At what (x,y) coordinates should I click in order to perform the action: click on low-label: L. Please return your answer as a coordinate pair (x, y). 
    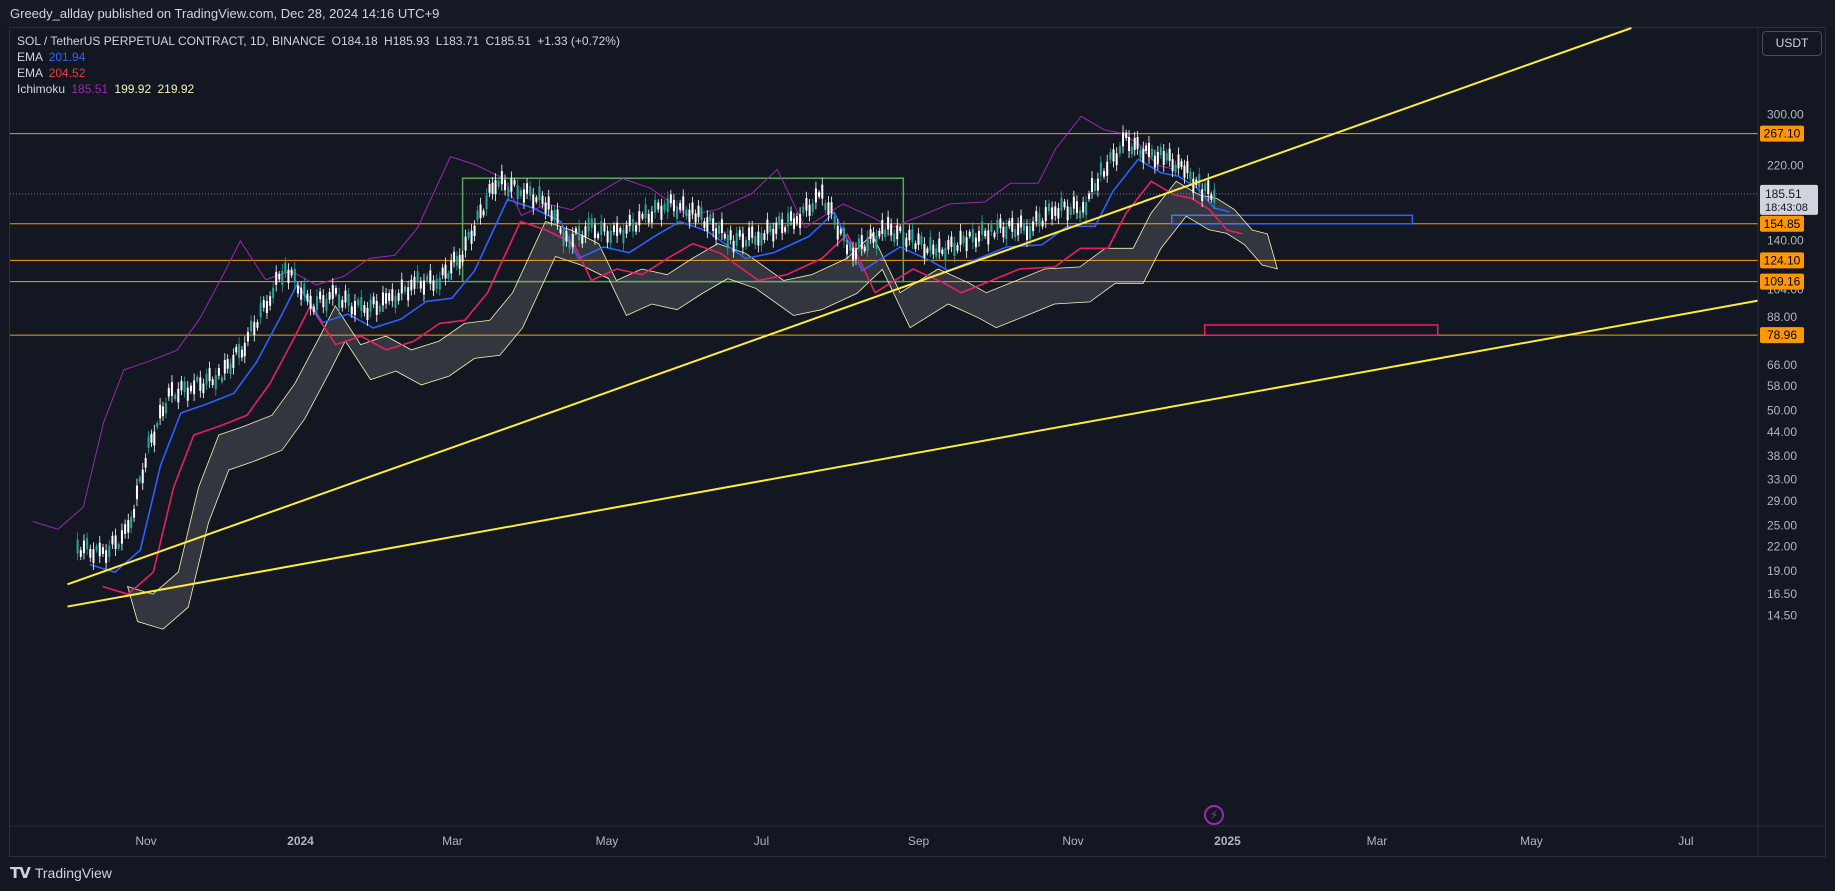
    Looking at the image, I should click on (439, 41).